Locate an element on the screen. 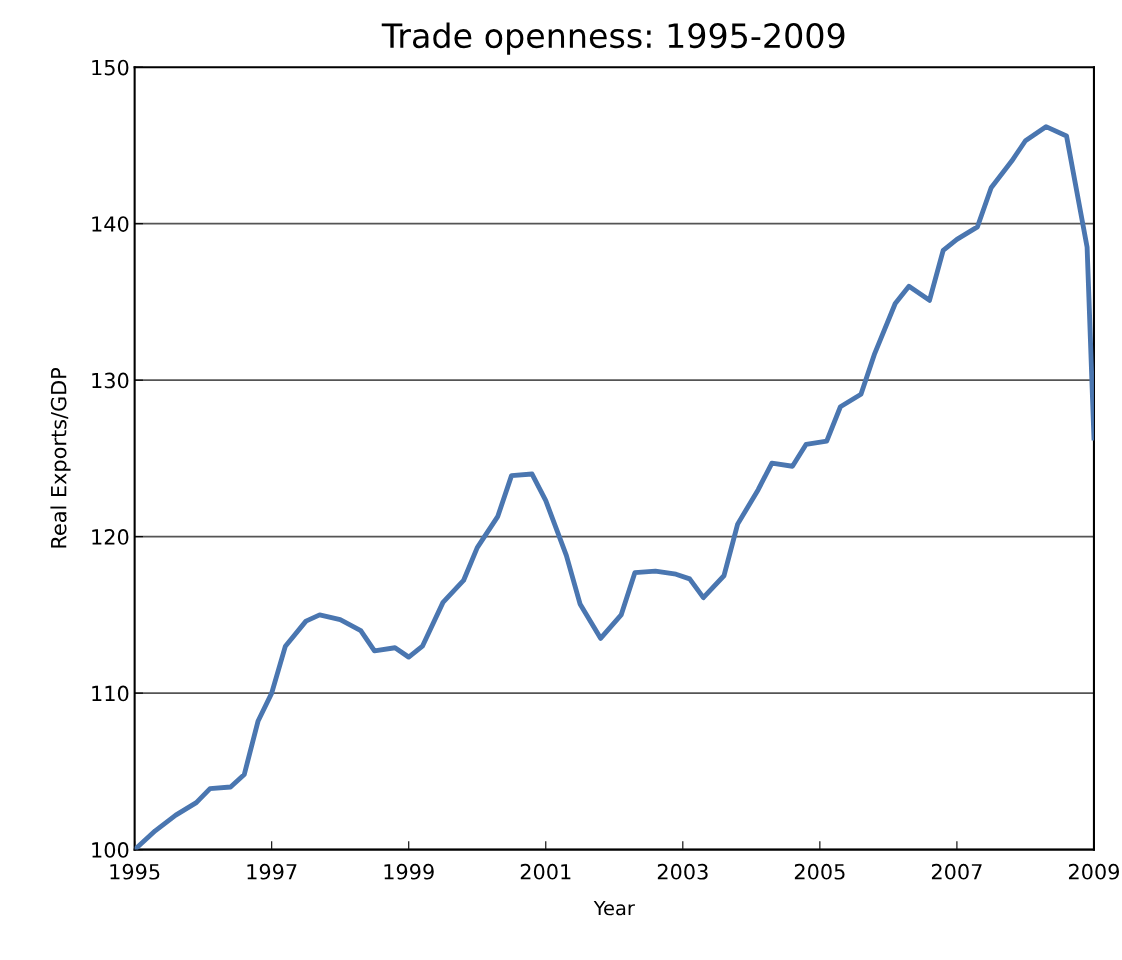 The width and height of the screenshot is (1122, 960). y-tick-label: 140 is located at coordinates (110, 224).